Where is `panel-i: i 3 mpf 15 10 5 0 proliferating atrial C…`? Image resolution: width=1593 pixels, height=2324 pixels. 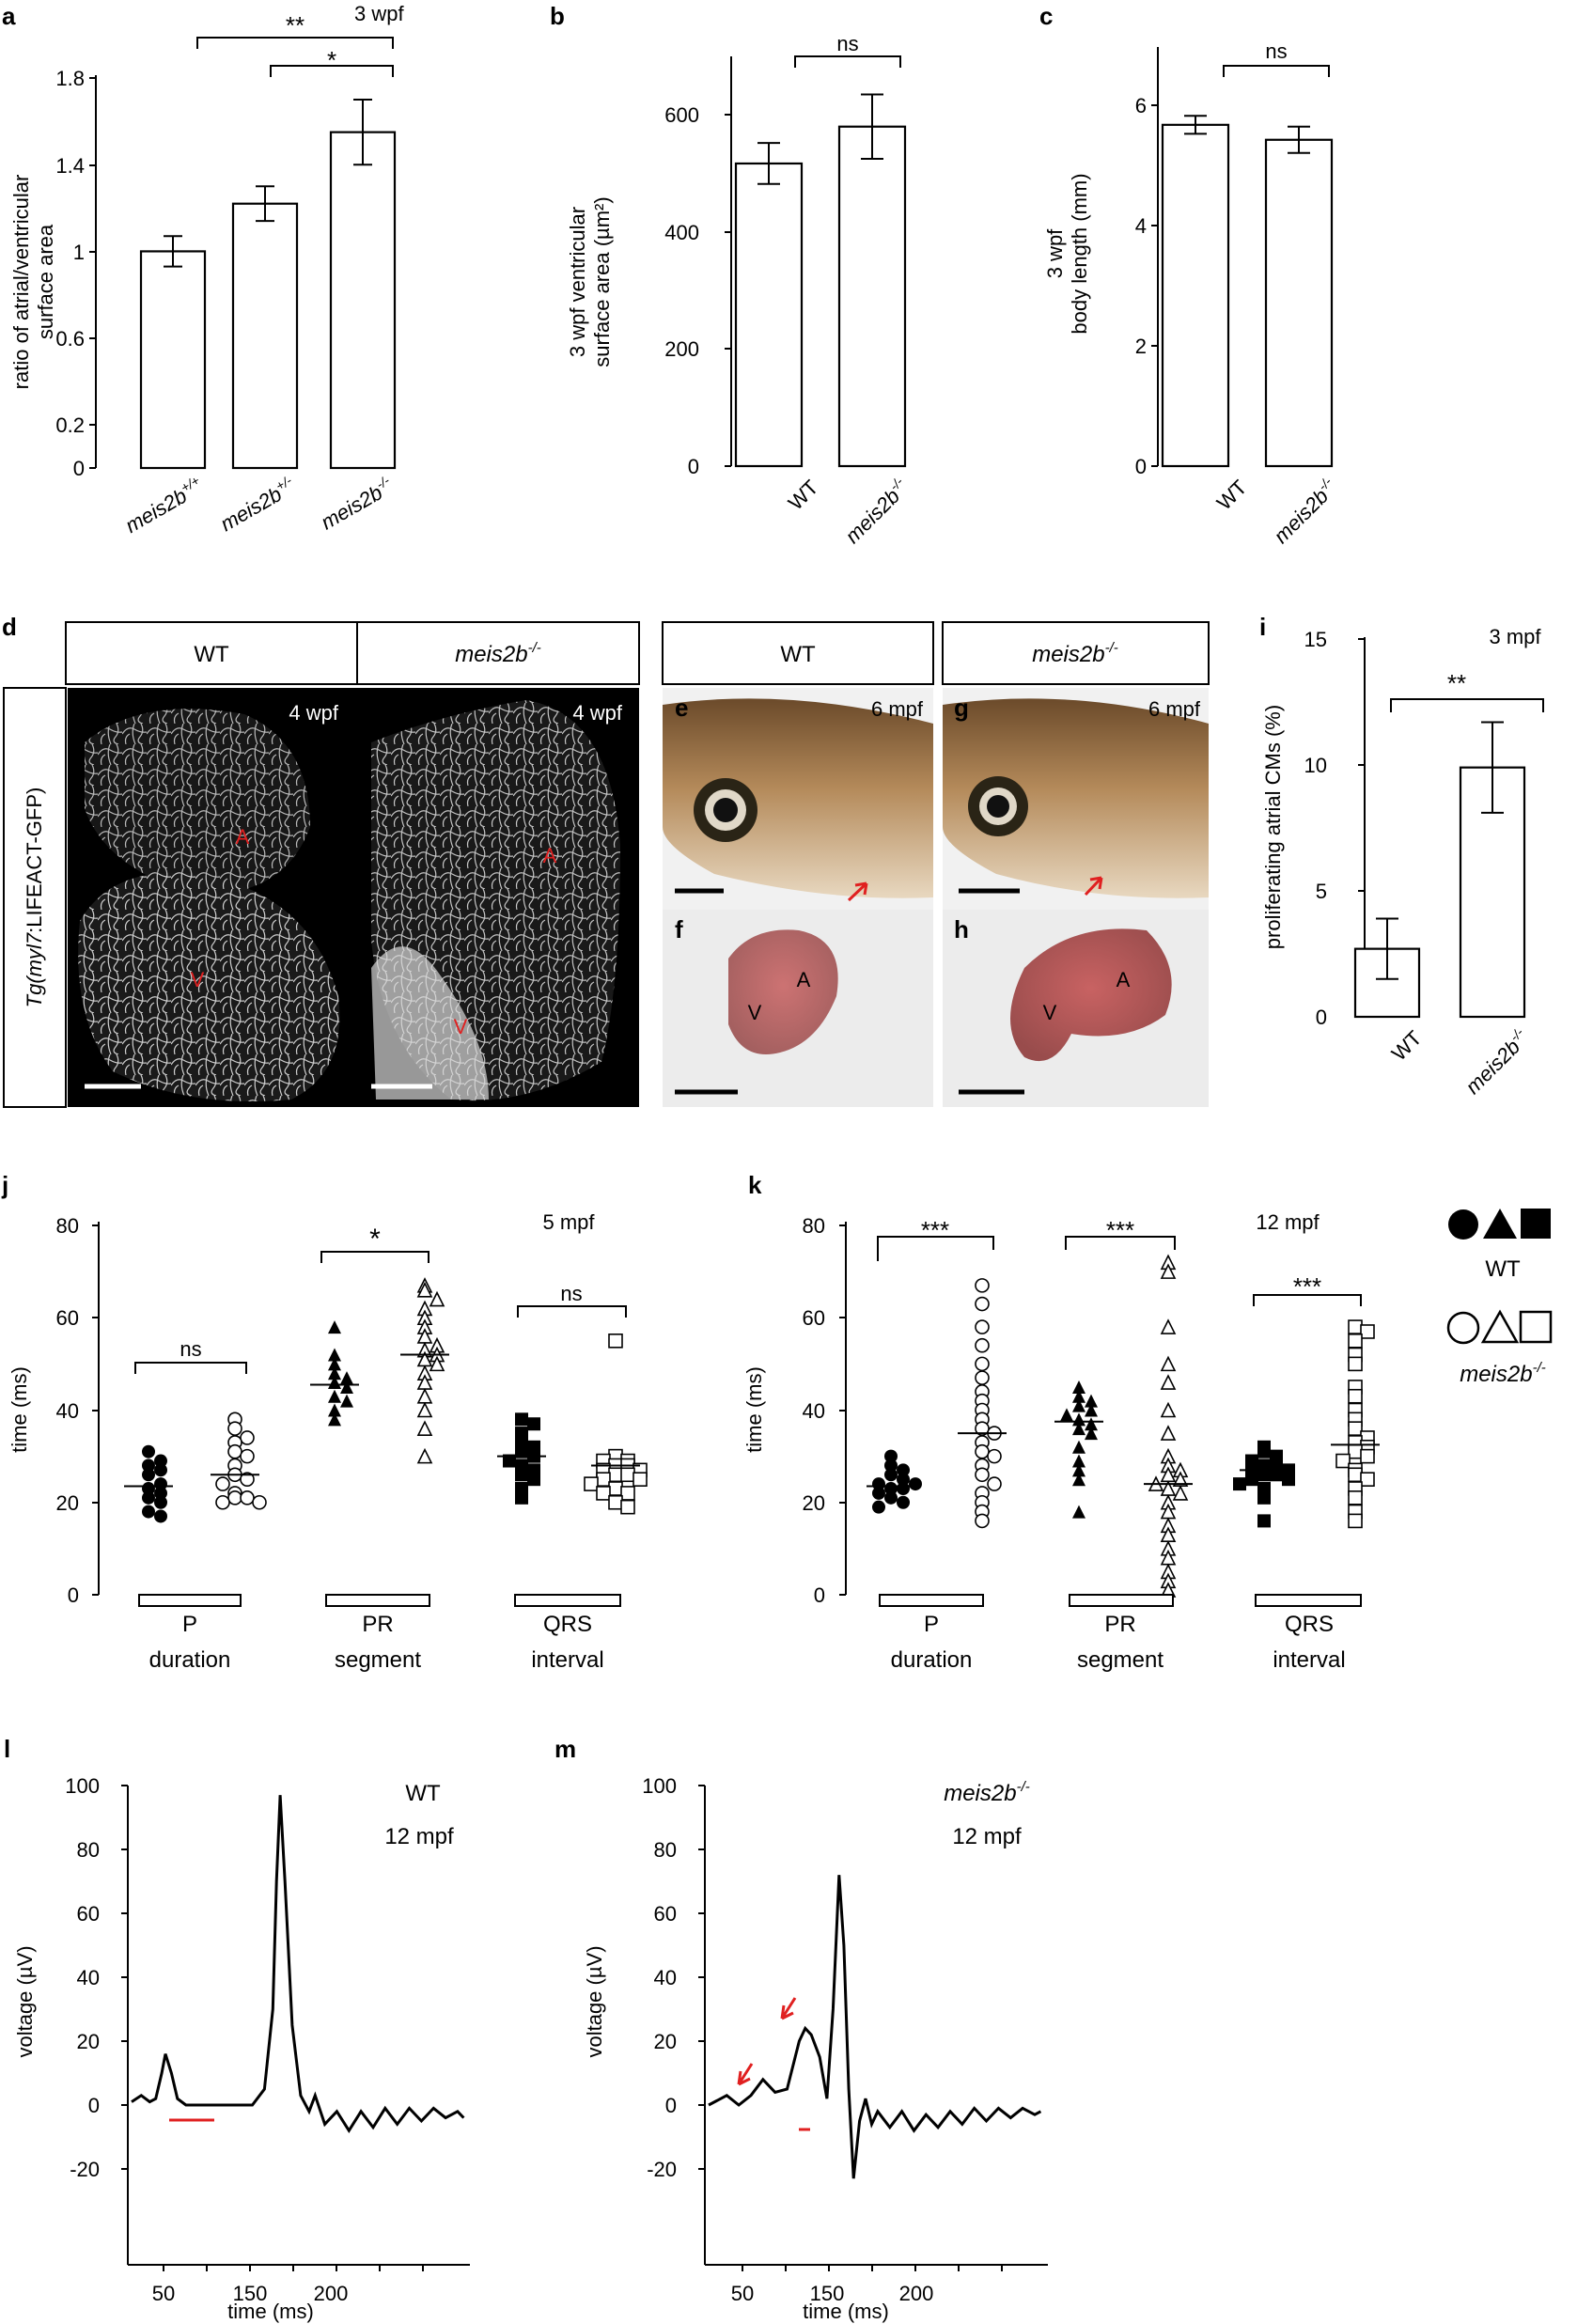 panel-i: i 3 mpf 15 10 5 0 proliferating atrial C… is located at coordinates (1401, 856).